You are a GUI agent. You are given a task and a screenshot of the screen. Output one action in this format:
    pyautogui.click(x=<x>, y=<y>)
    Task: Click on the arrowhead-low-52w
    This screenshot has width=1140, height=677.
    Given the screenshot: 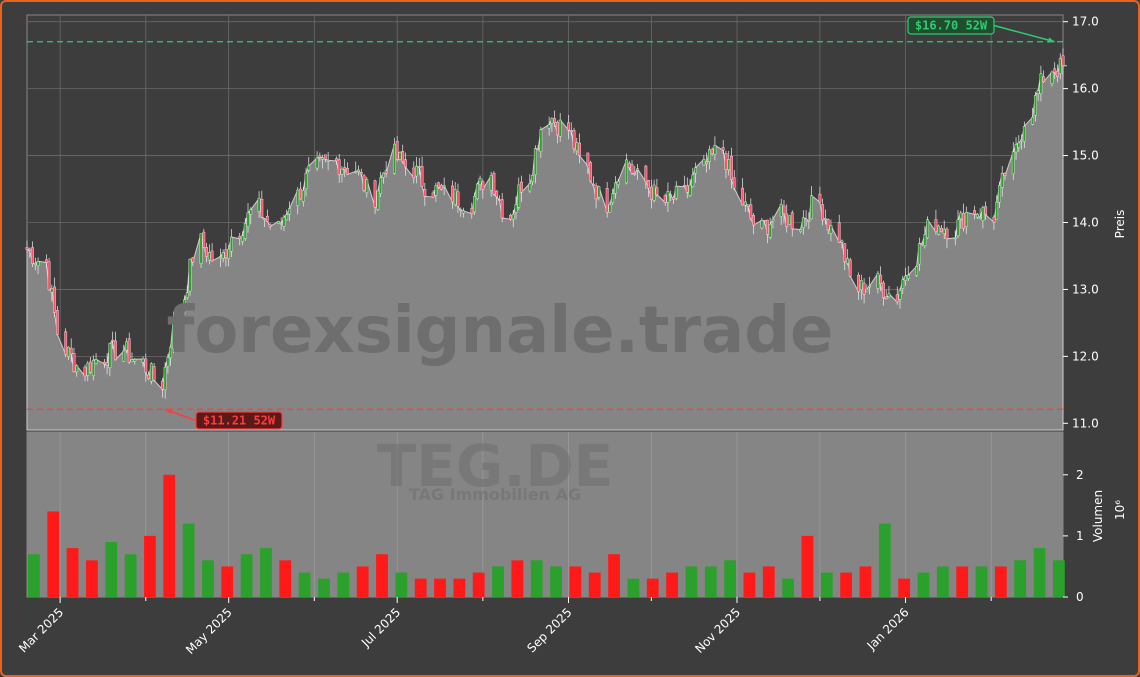 What is the action you would take?
    pyautogui.click(x=169, y=411)
    